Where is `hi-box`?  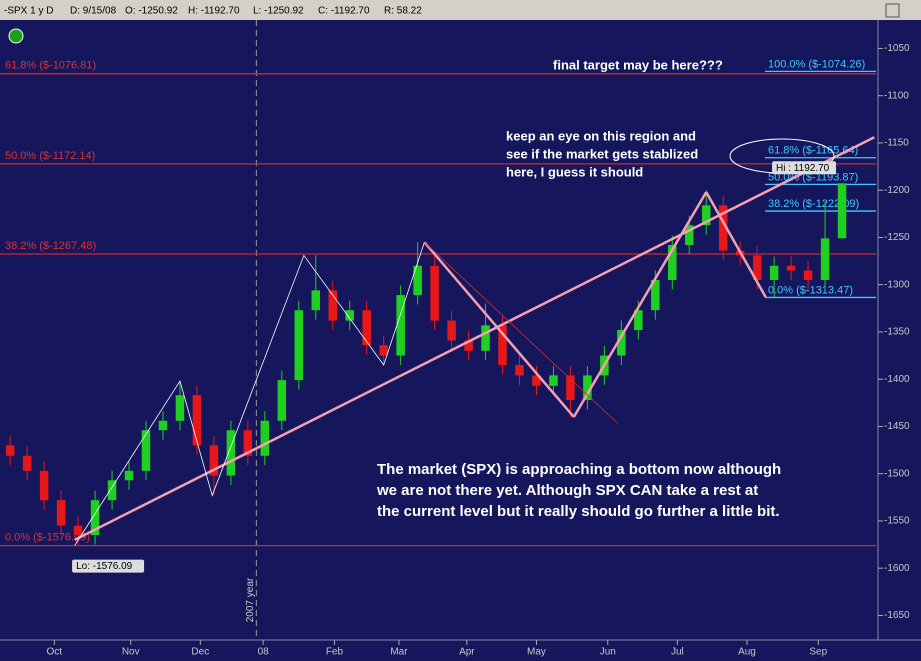 hi-box is located at coordinates (804, 168).